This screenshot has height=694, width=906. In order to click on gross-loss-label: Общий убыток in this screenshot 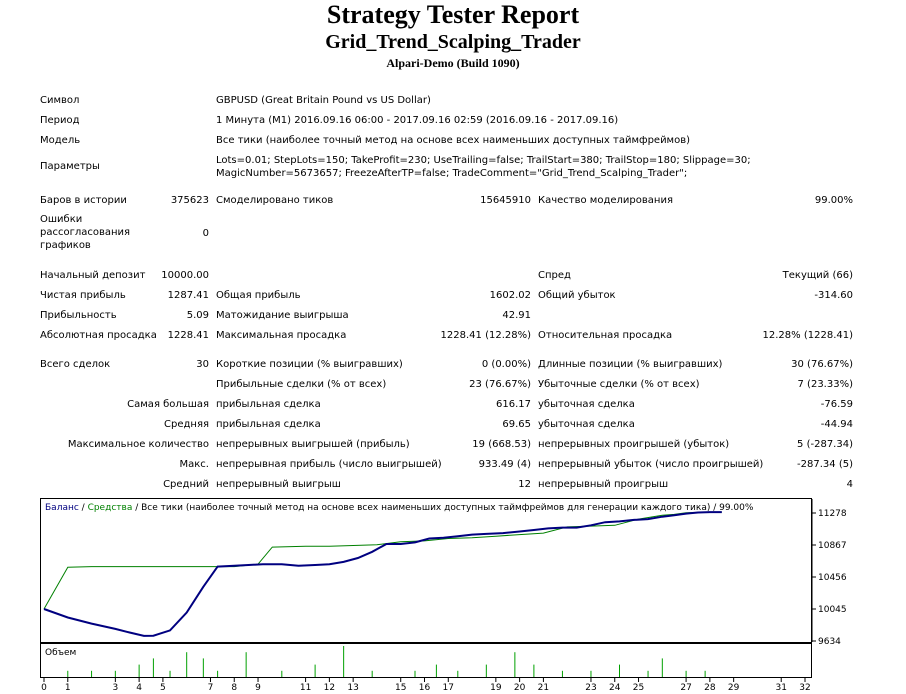, I will do `click(577, 295)`.